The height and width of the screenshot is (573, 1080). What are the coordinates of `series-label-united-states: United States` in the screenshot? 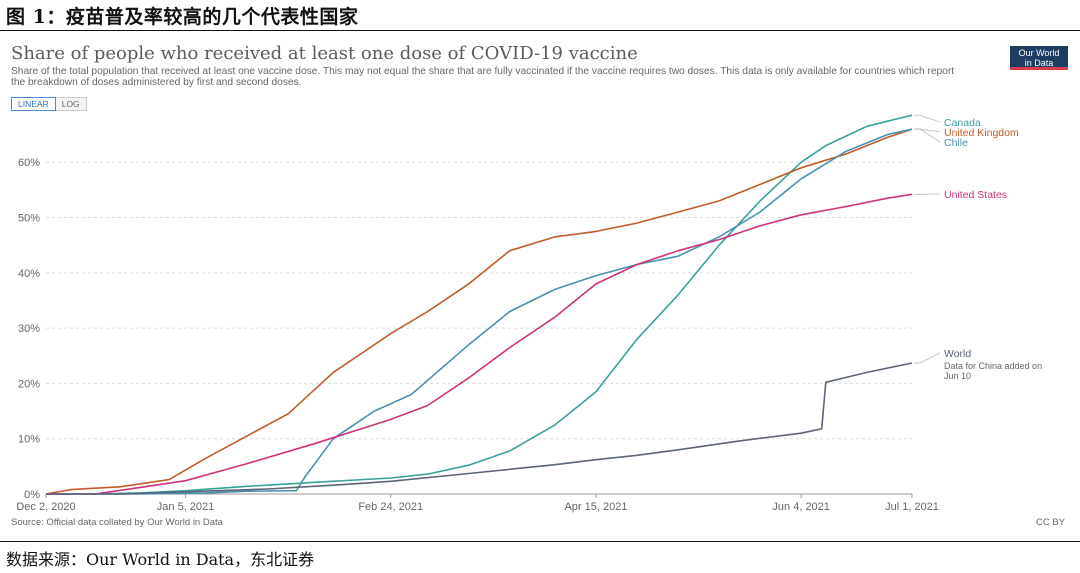 It's located at (975, 195).